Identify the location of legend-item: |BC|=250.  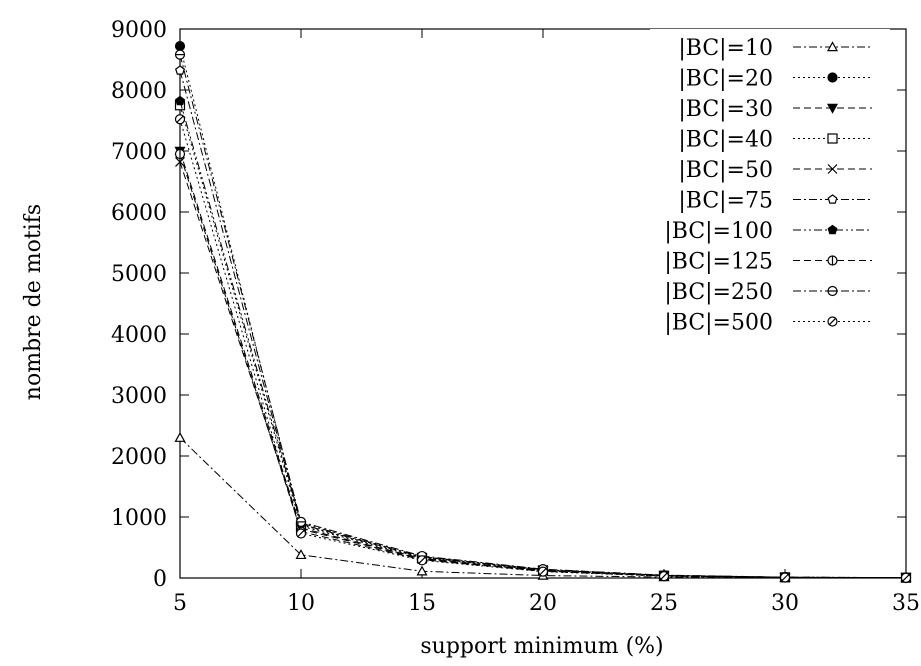
(768, 292).